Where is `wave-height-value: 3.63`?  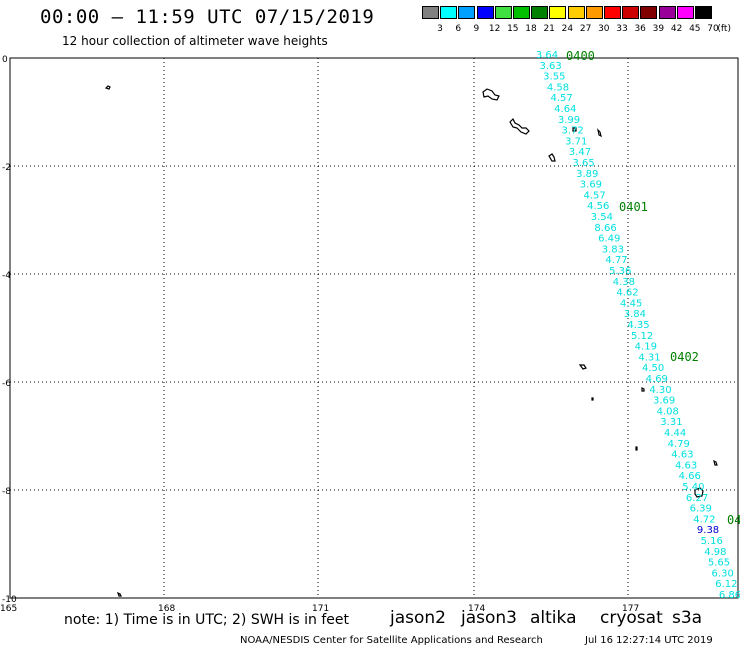
wave-height-value: 3.63 is located at coordinates (551, 66).